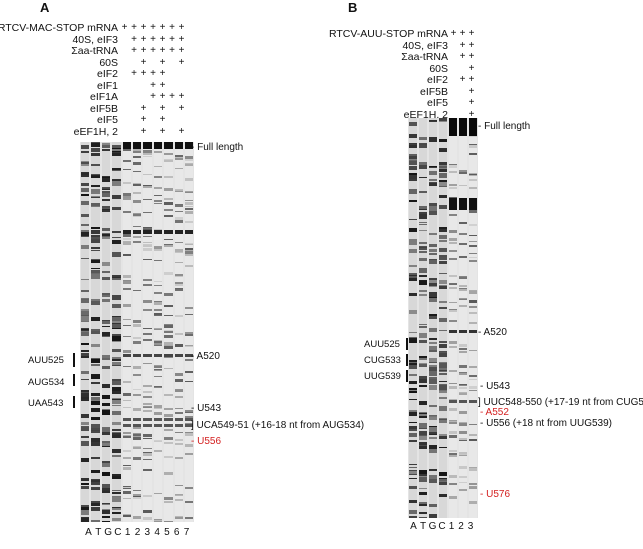  What do you see at coordinates (432, 526) in the screenshot?
I see `lane-label: G` at bounding box center [432, 526].